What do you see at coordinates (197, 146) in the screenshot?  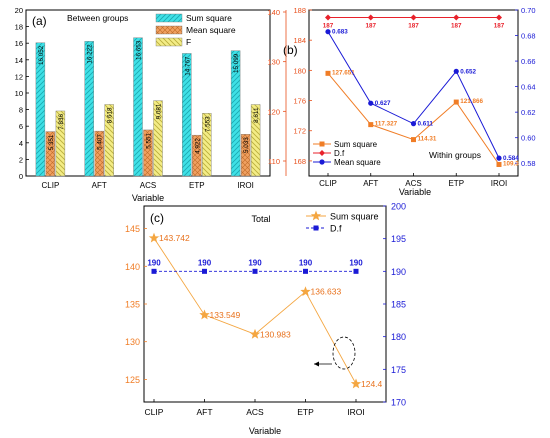 I see `panel-a-data-label: 4.922` at bounding box center [197, 146].